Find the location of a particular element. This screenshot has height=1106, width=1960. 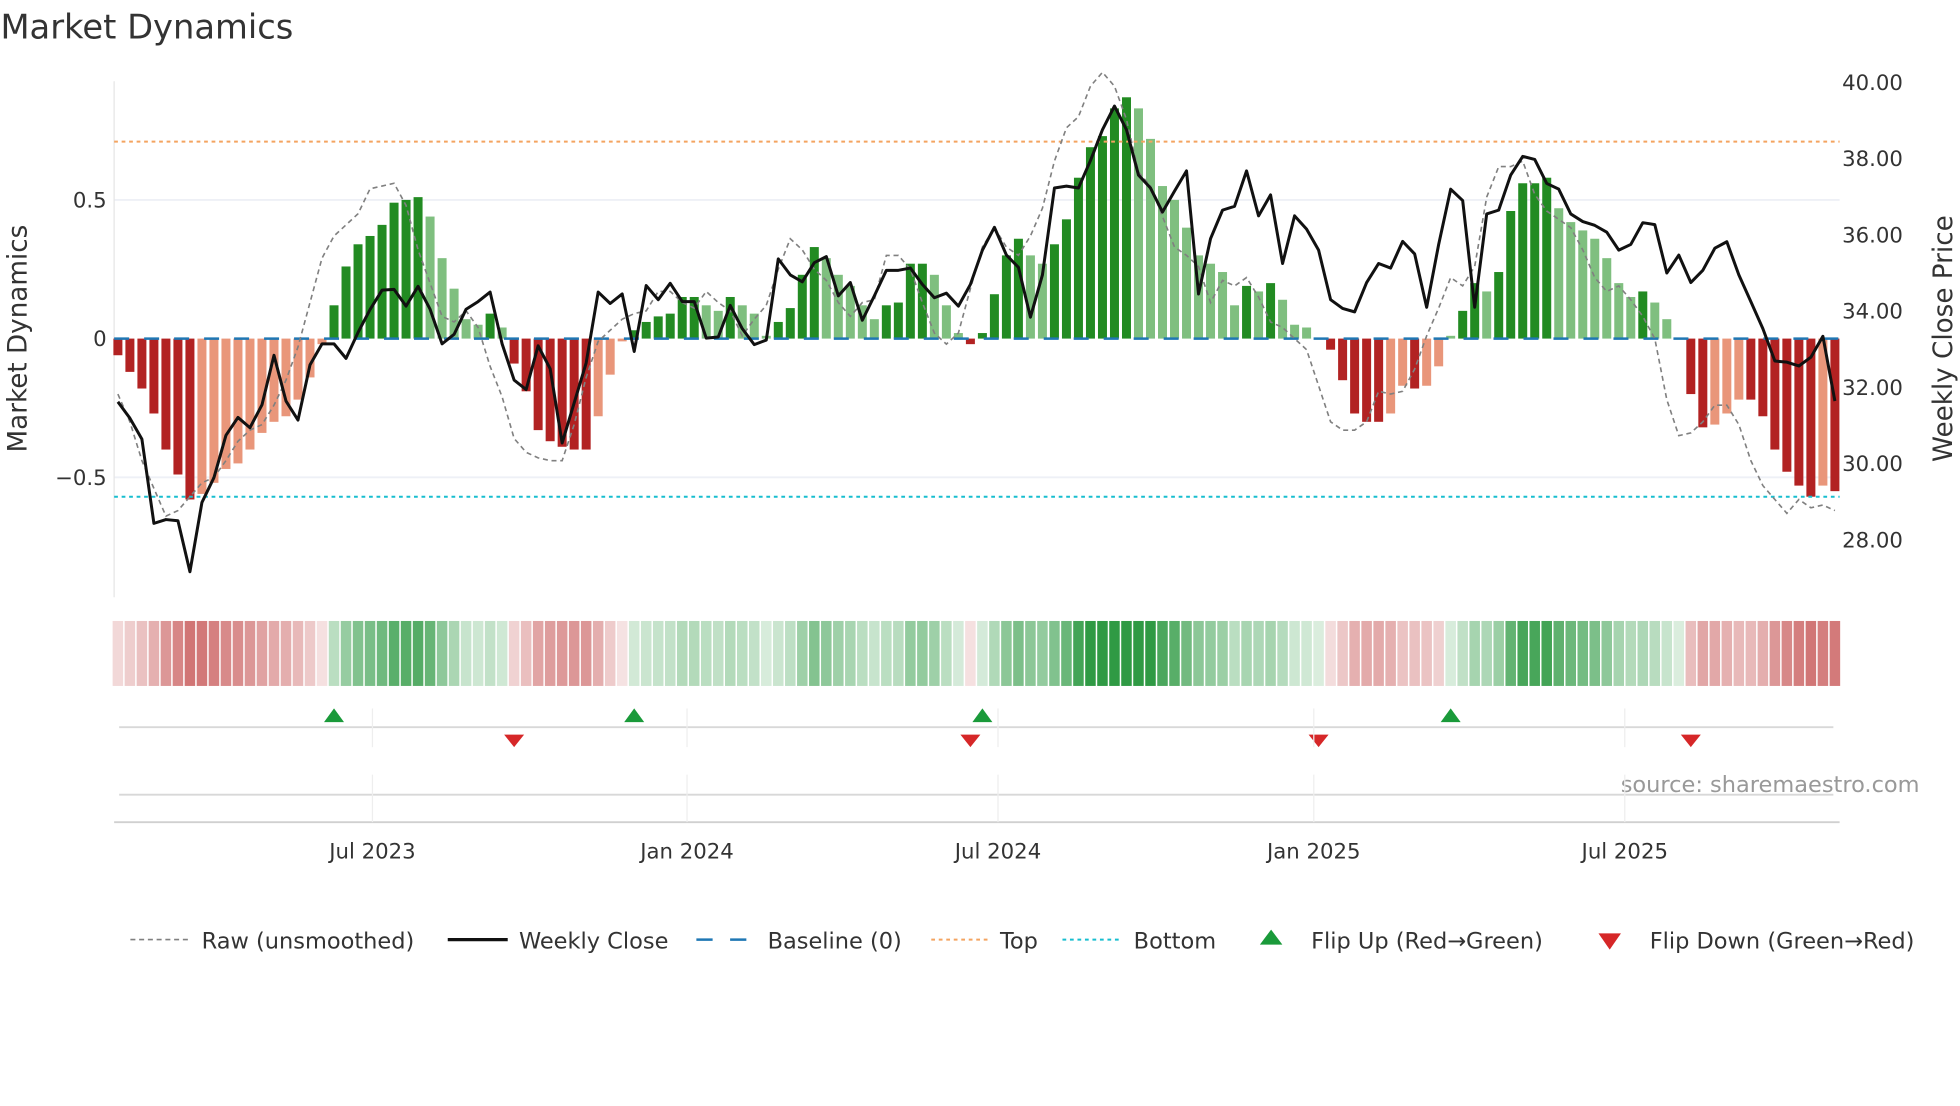

flip-up-marker is located at coordinates (982, 715).